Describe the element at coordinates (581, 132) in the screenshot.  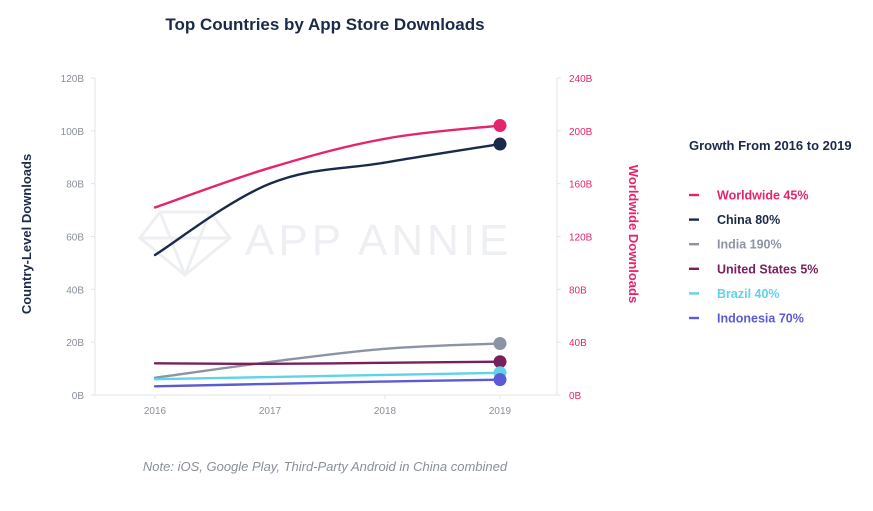
I see `y-tick-right-label: 200B` at that location.